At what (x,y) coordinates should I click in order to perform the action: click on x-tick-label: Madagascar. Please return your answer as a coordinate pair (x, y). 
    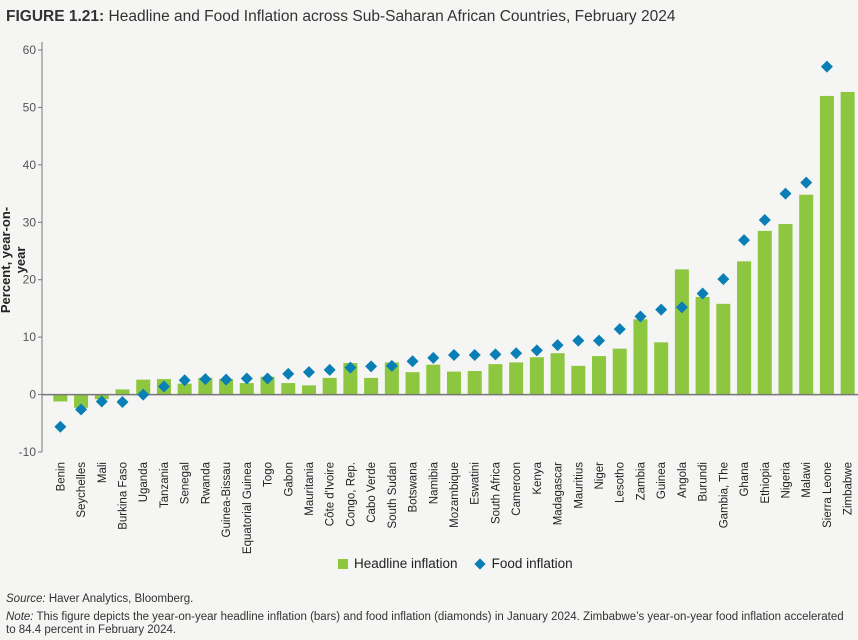
    Looking at the image, I should click on (559, 493).